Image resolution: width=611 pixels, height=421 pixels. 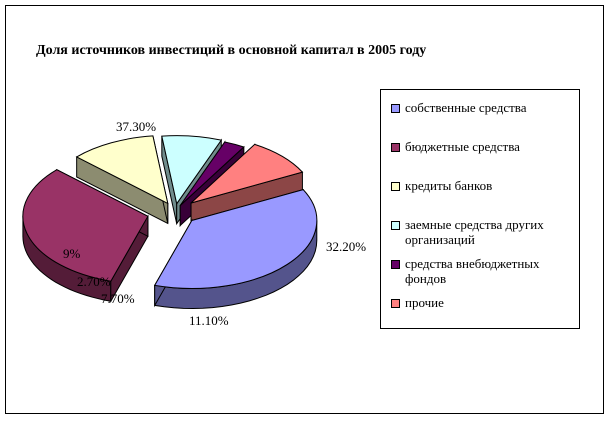 I want to click on legend-label: бюджетные средства, so click(x=462, y=146).